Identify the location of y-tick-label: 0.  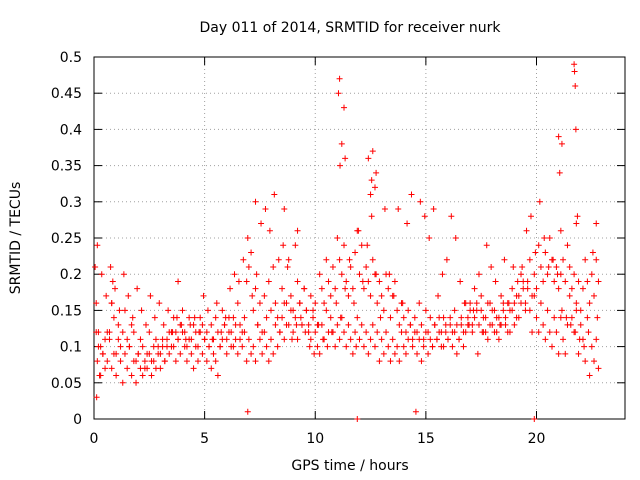
(77, 420).